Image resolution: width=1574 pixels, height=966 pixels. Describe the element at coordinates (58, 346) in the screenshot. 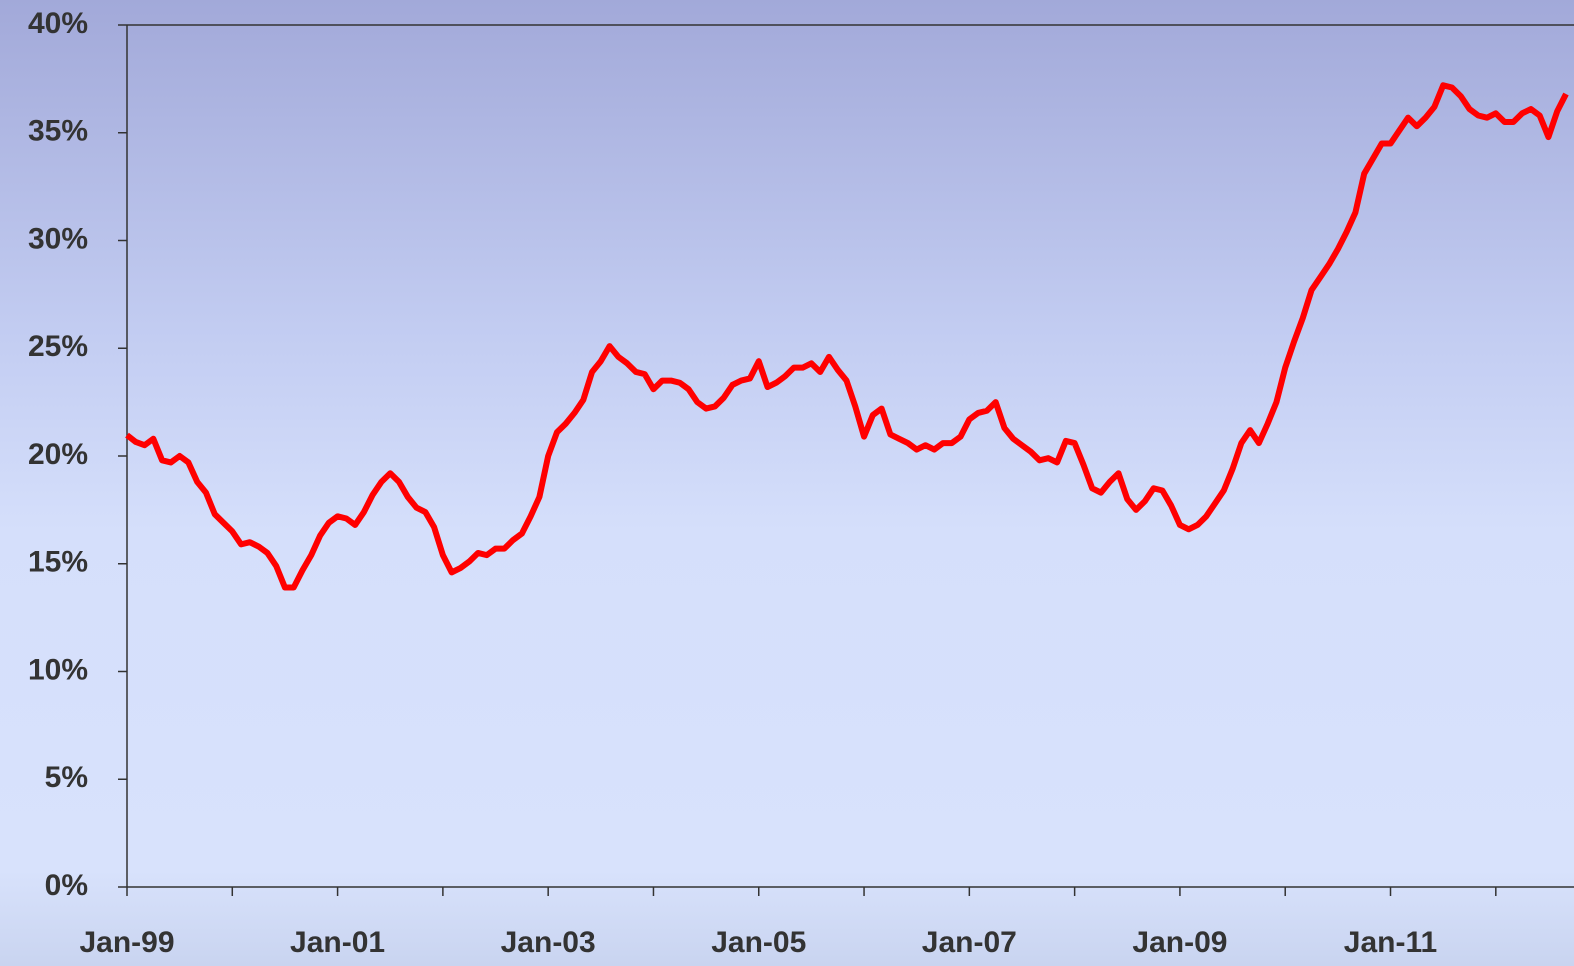

I see `y-tick-label: 25%` at that location.